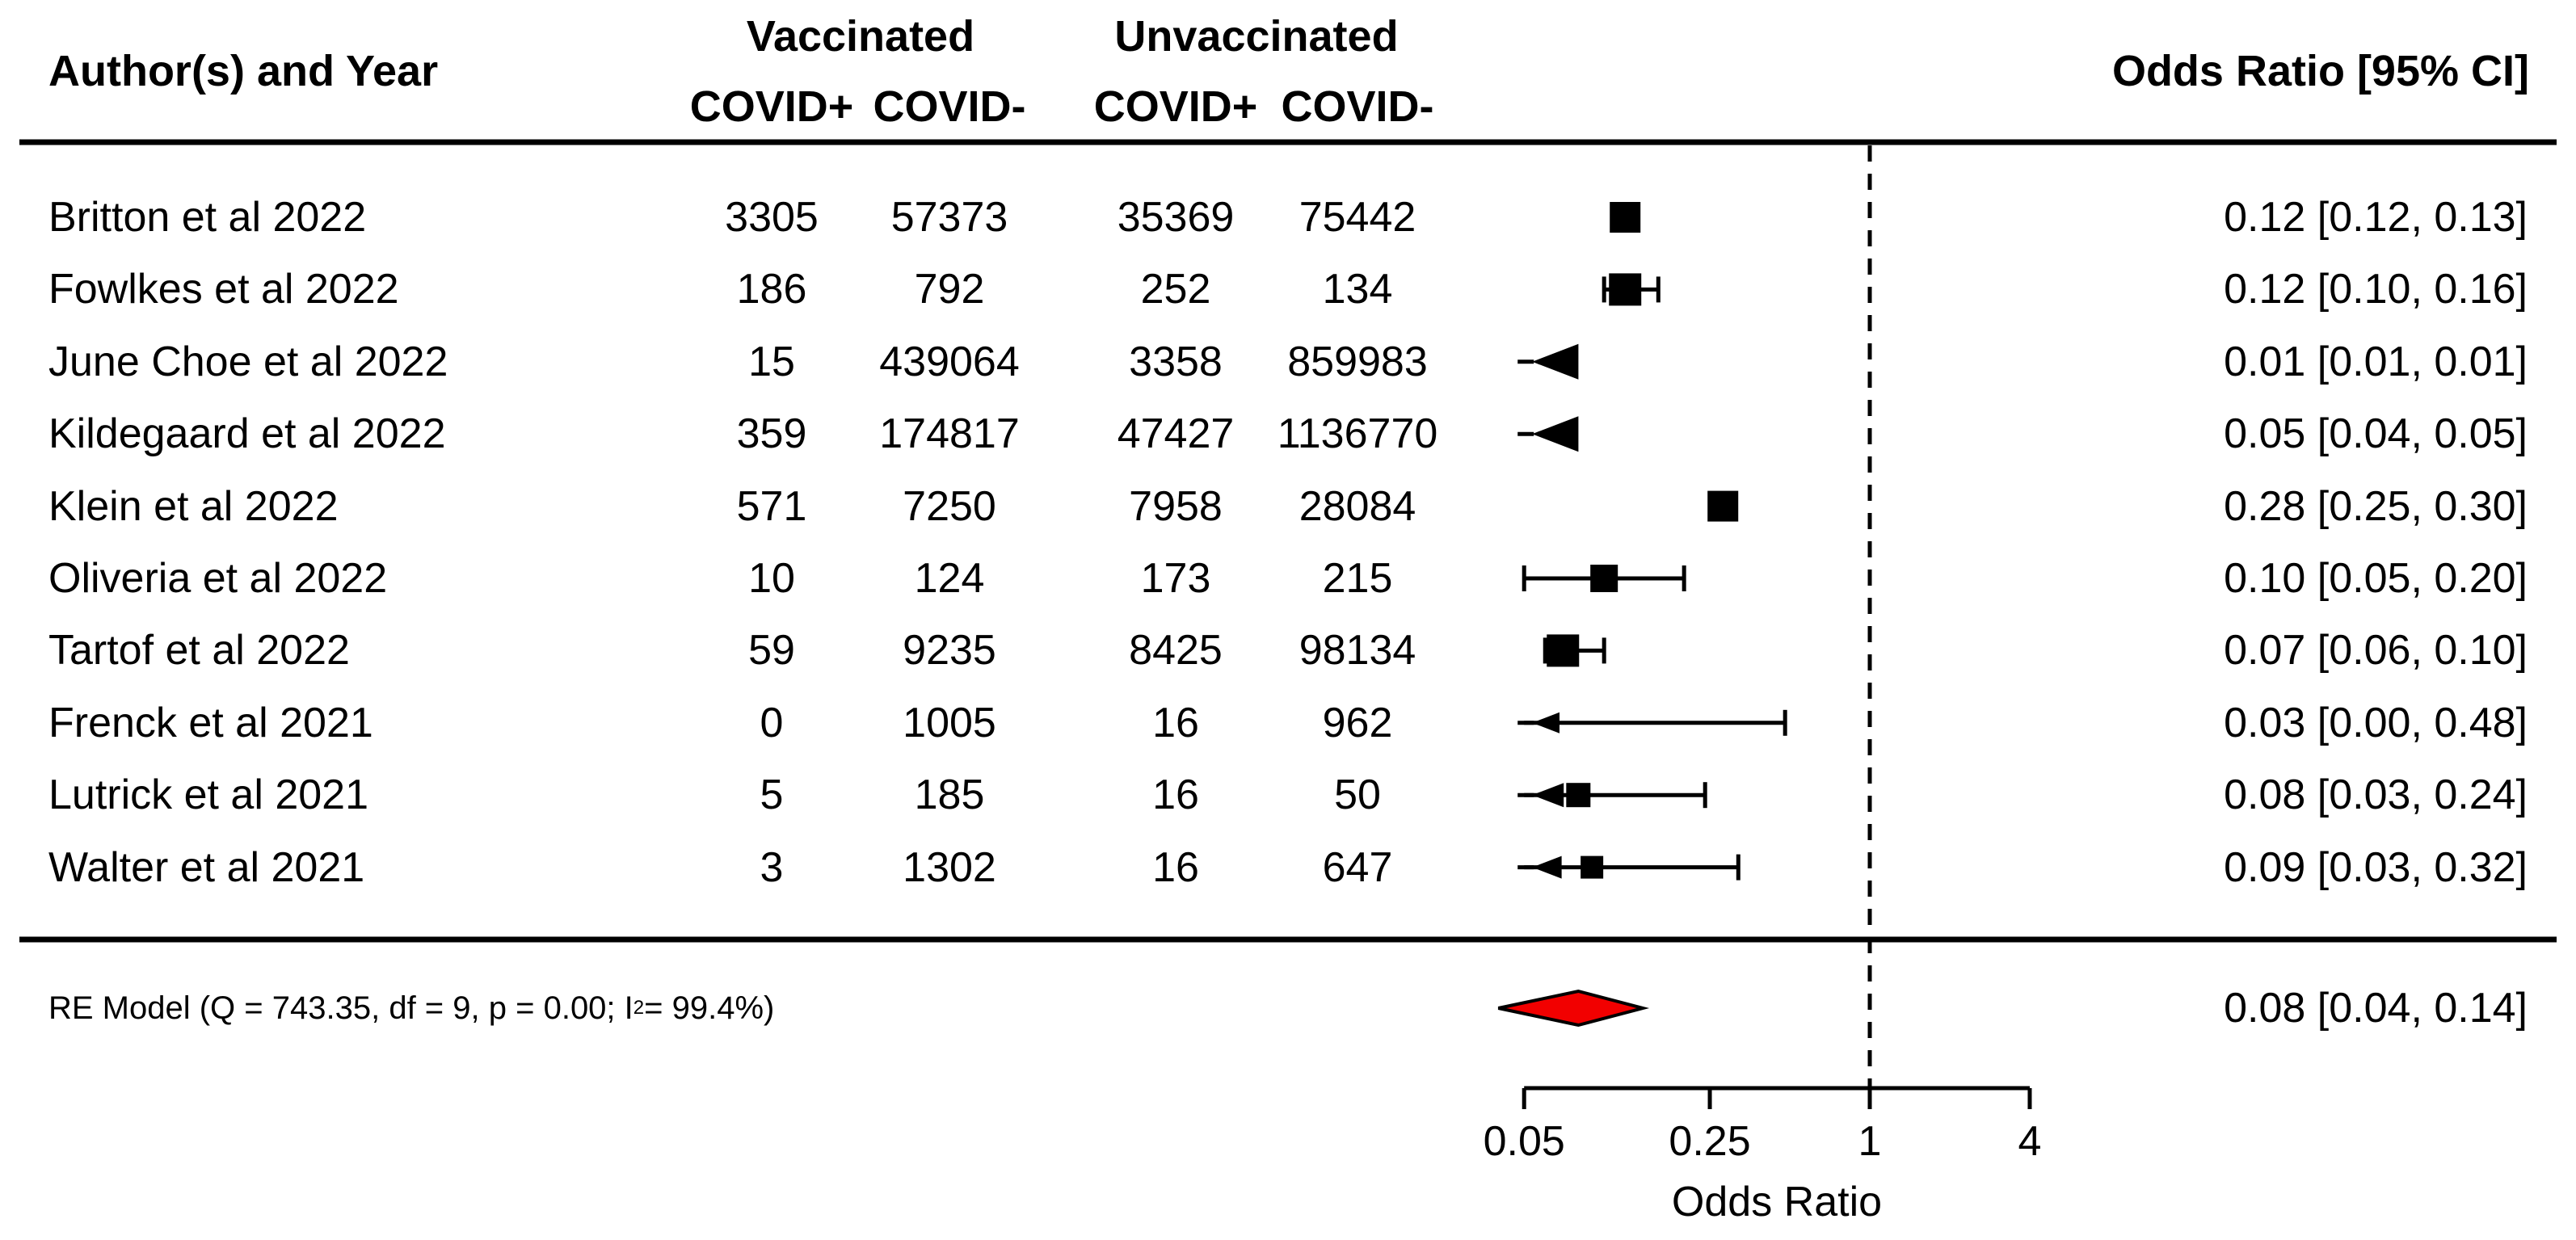 Image resolution: width=2576 pixels, height=1240 pixels. What do you see at coordinates (2376, 651) in the screenshot?
I see `study-or-ci-text: 0.07 [0.06, 0.10]` at bounding box center [2376, 651].